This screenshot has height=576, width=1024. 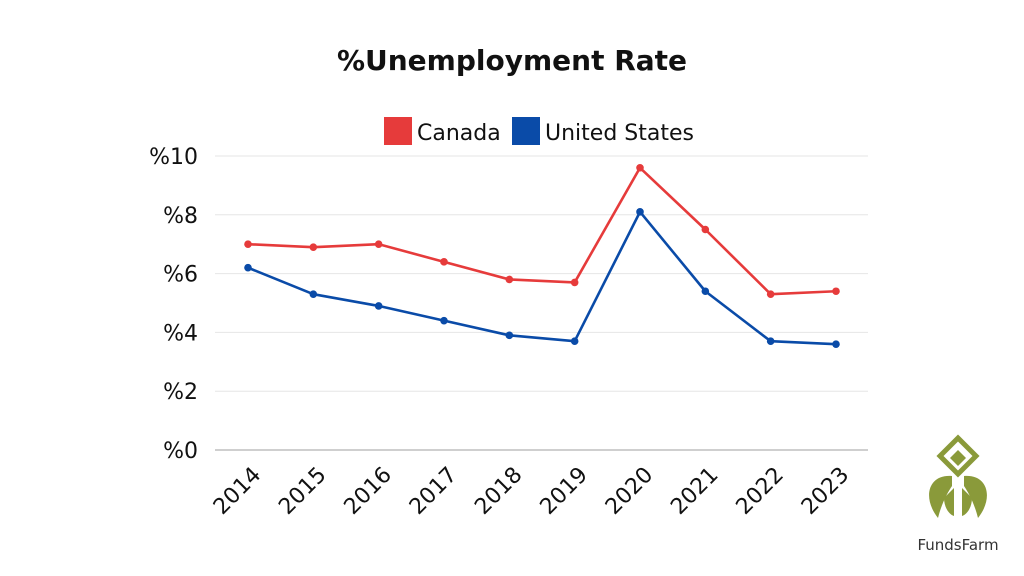 I want to click on x-tick-label: 2017, so click(x=433, y=491).